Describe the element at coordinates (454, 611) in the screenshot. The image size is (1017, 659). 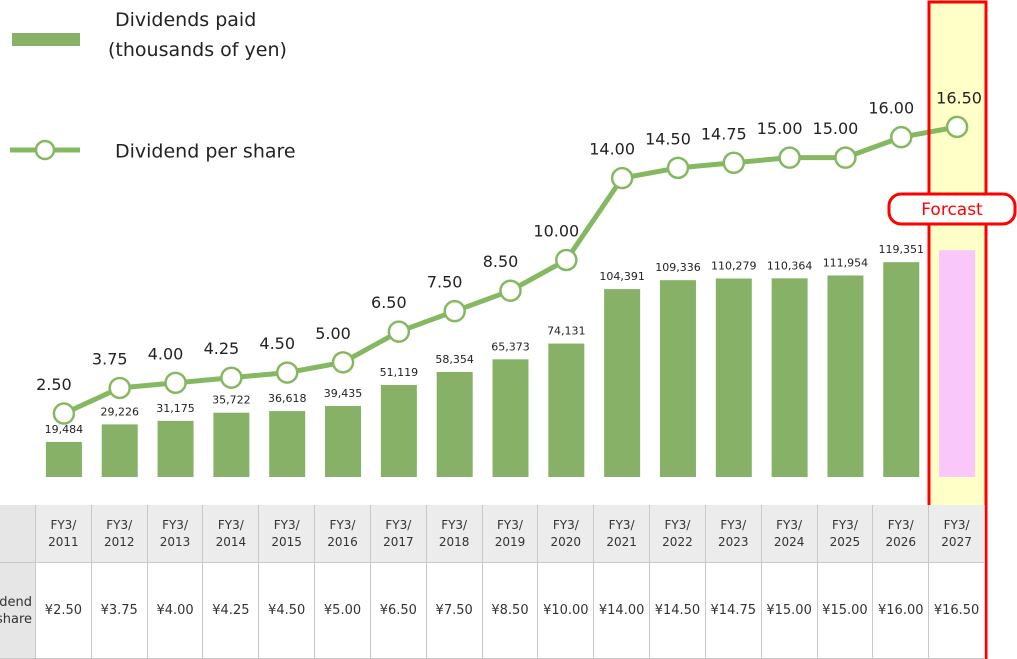
I see `table-cell: ¥7.50` at that location.